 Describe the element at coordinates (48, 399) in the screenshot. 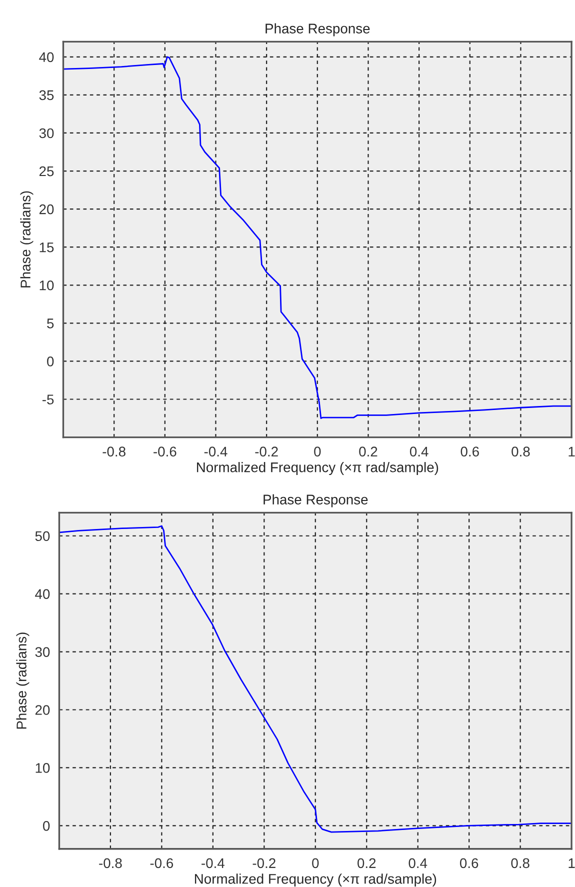

I see `y-tick-label: -5` at that location.